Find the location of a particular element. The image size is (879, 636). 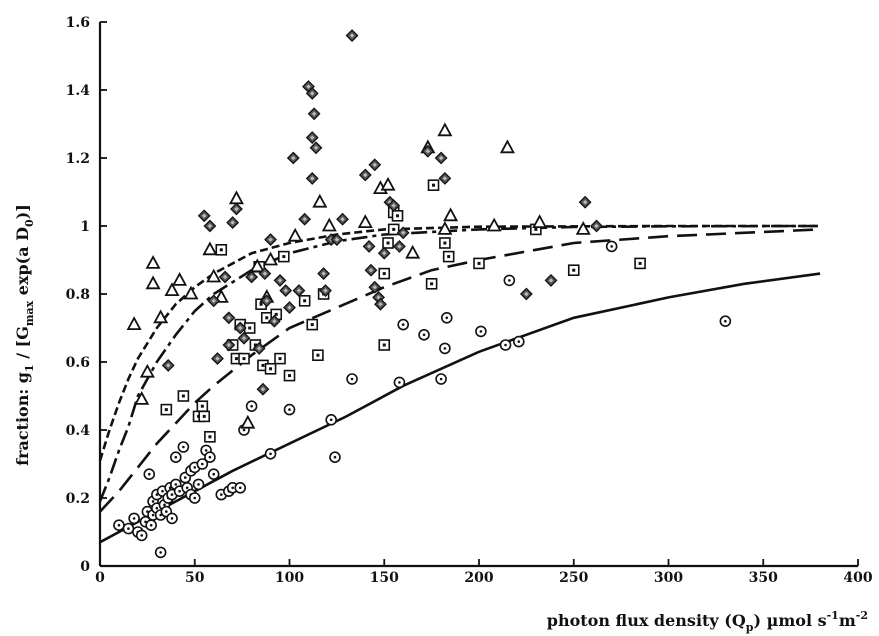

y-tick-label: 0.6 is located at coordinates (78, 363).